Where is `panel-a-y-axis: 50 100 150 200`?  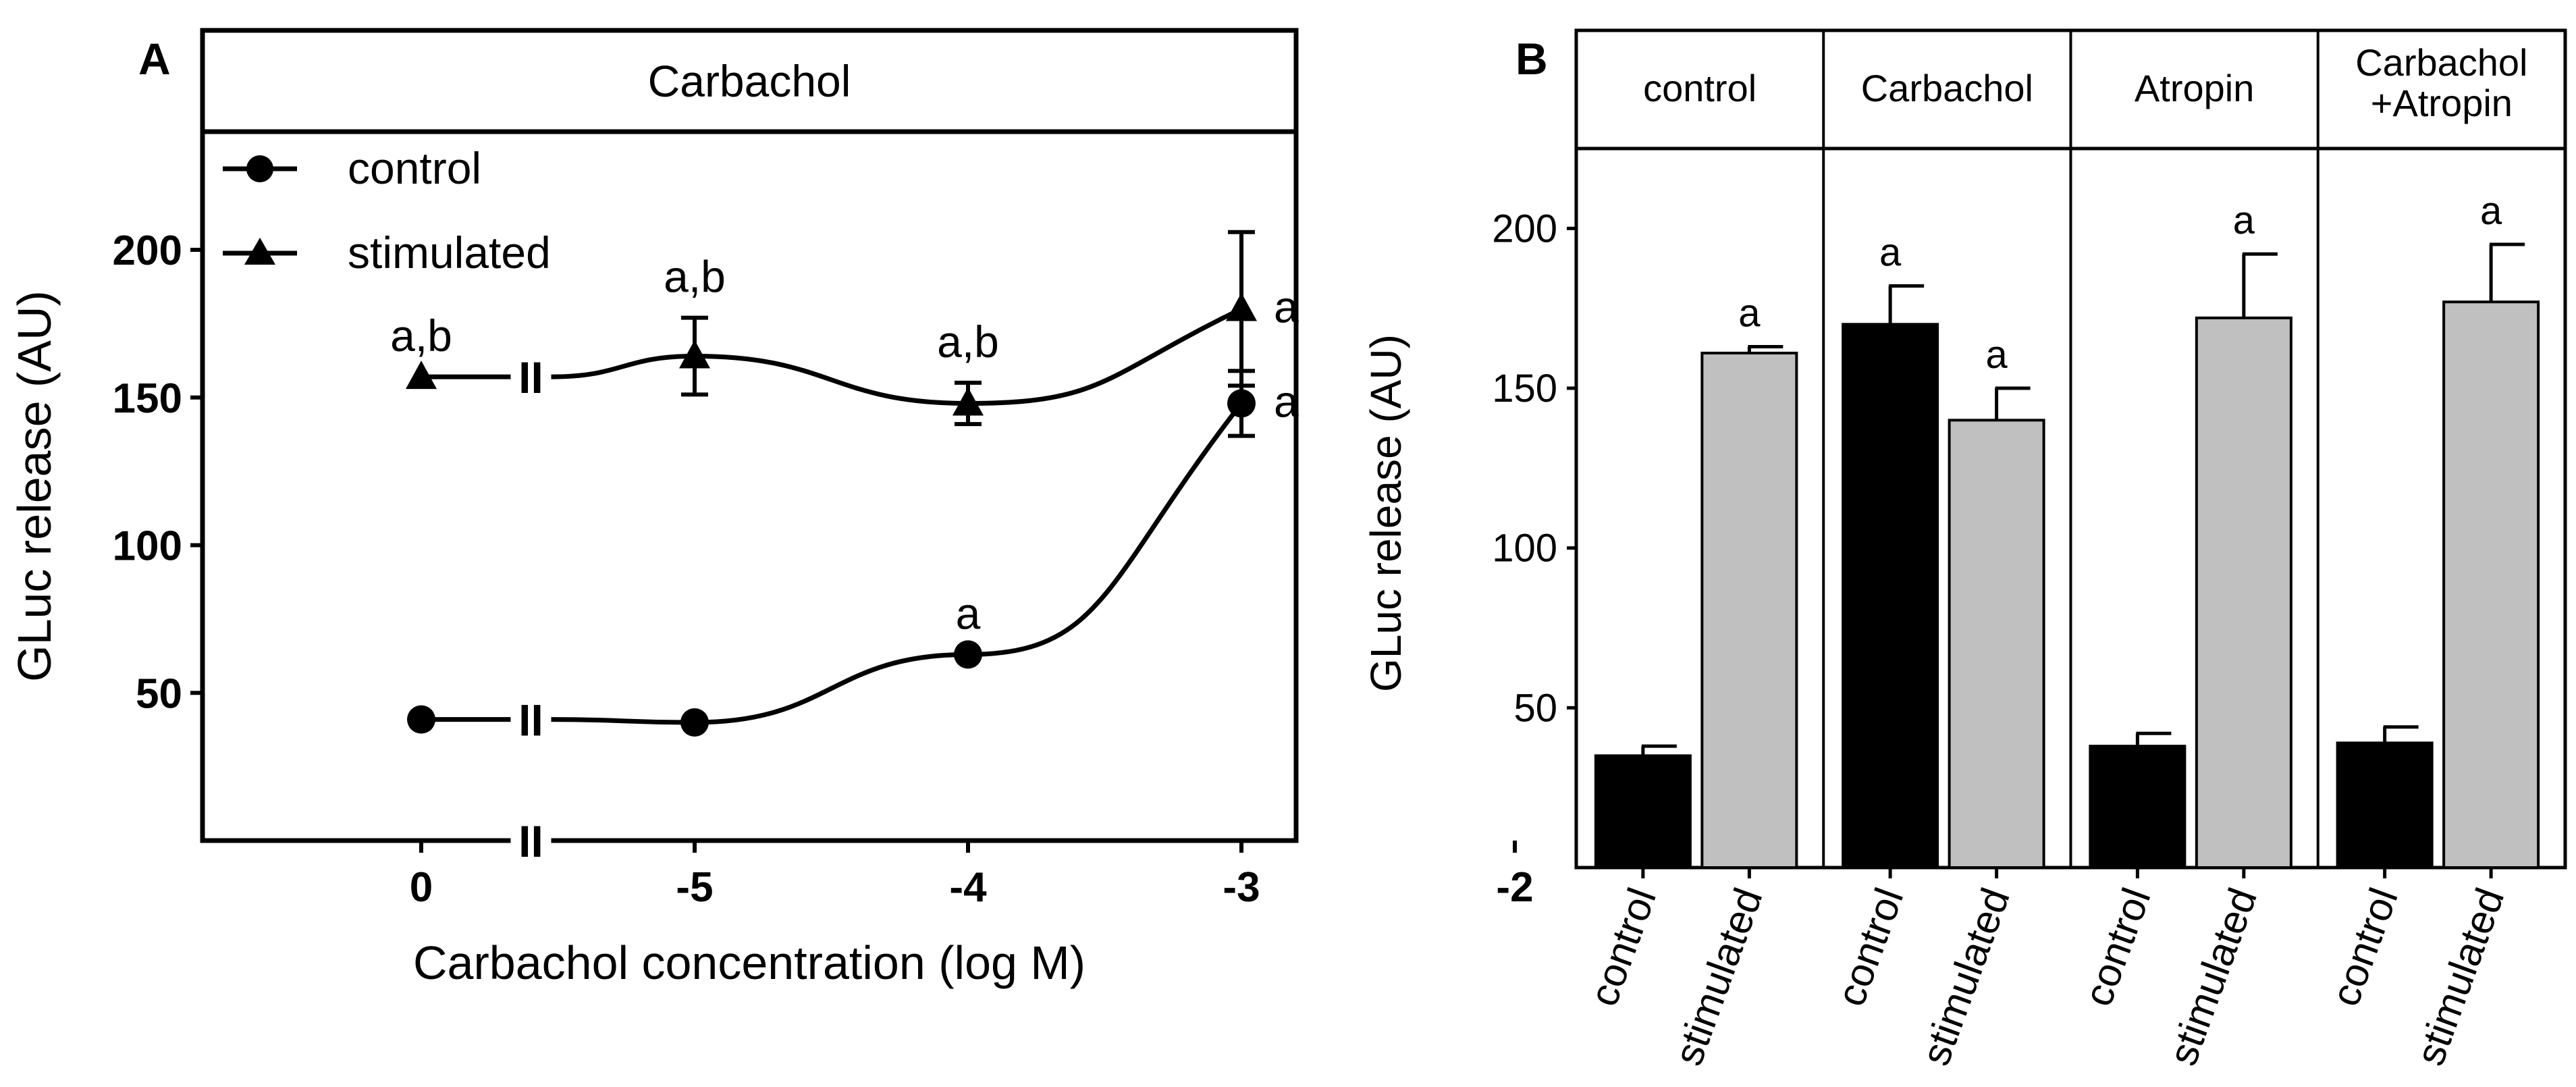 panel-a-y-axis: 50 100 150 200 is located at coordinates (158, 473).